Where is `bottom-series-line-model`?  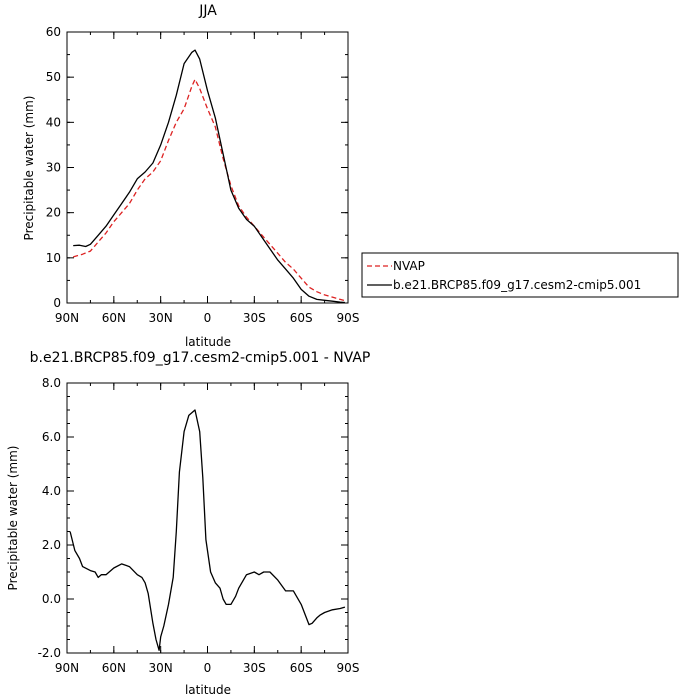
bottom-series-line-model is located at coordinates (207, 530).